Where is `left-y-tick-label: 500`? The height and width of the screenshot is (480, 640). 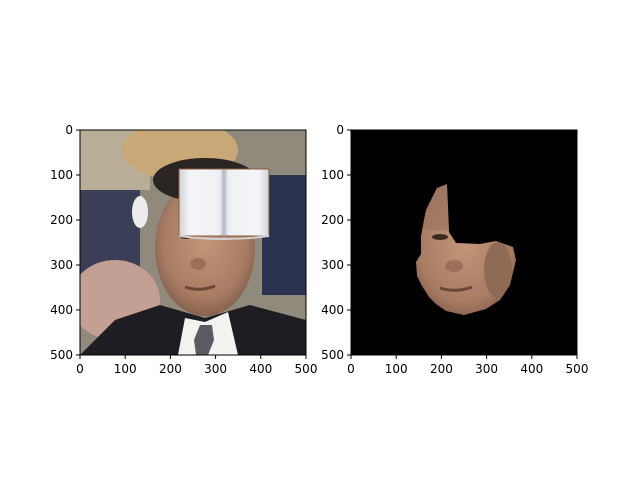 left-y-tick-label: 500 is located at coordinates (61, 355).